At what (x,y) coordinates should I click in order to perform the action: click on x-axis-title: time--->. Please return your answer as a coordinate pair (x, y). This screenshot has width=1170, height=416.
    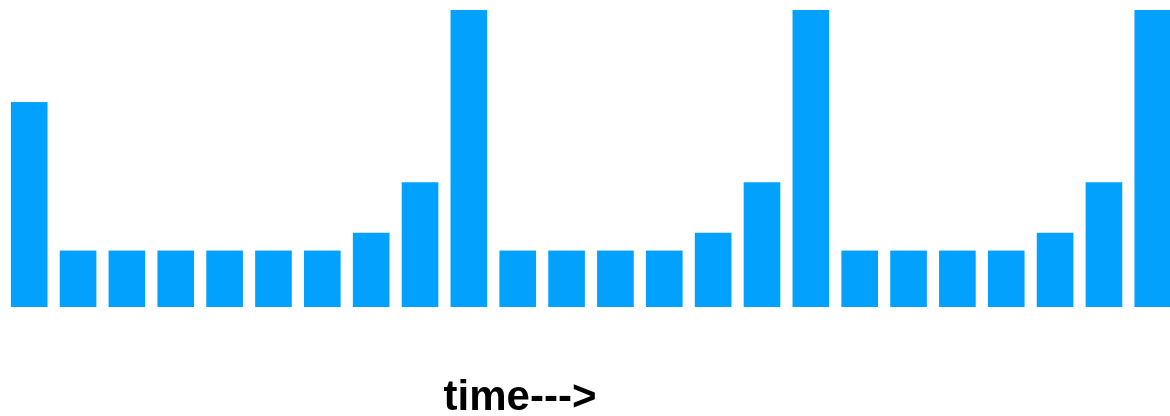
    Looking at the image, I should click on (520, 394).